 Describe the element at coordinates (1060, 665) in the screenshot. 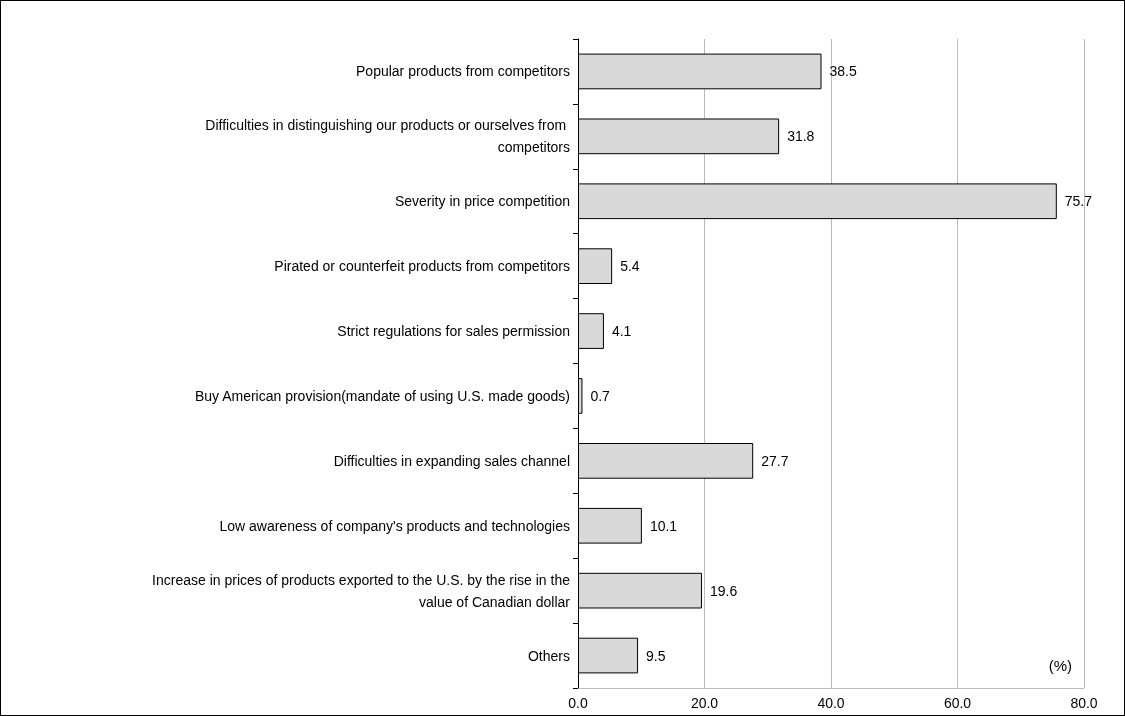

I see `x-axis-title: (%)` at that location.